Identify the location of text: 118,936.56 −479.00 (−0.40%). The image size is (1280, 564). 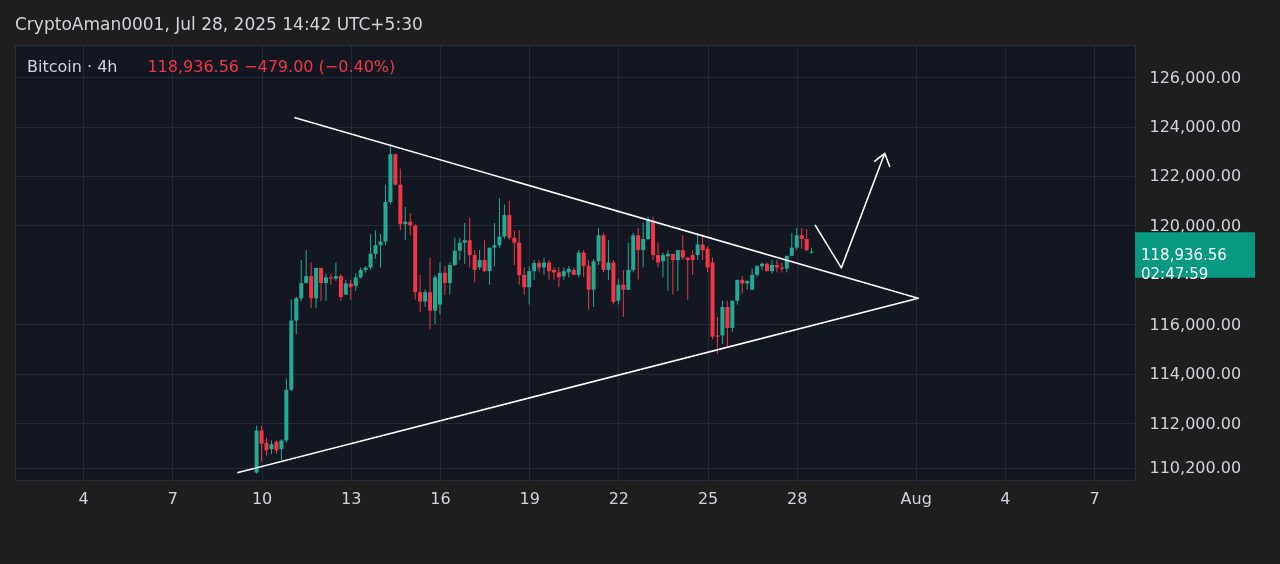
(271, 66).